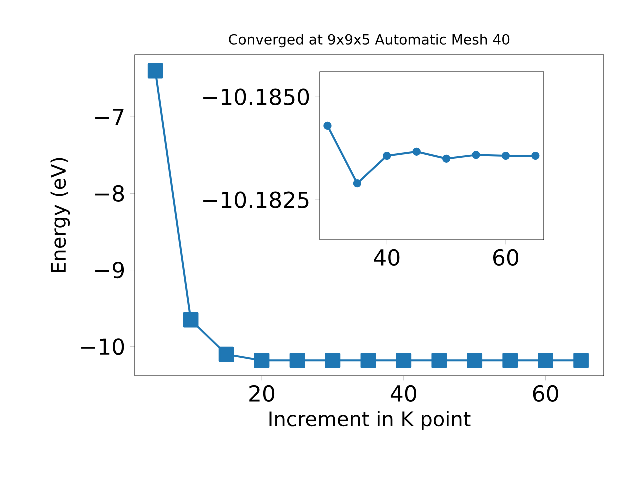 Image resolution: width=640 pixels, height=480 pixels. What do you see at coordinates (257, 97) in the screenshot?
I see `y-tick-label: −10.1850` at bounding box center [257, 97].